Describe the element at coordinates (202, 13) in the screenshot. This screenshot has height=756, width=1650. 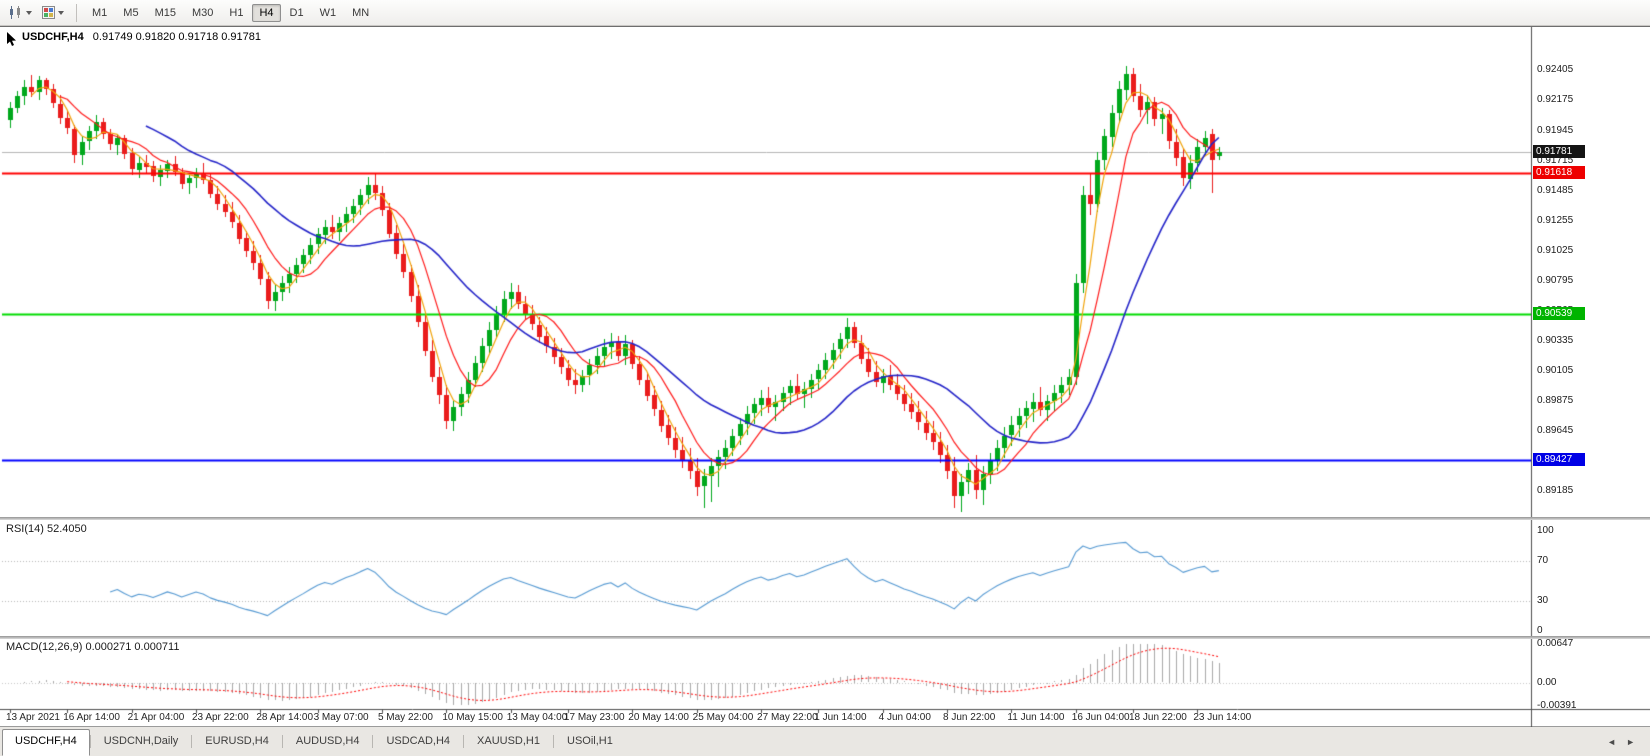
I see `timeframe-m30-button: M30` at that location.